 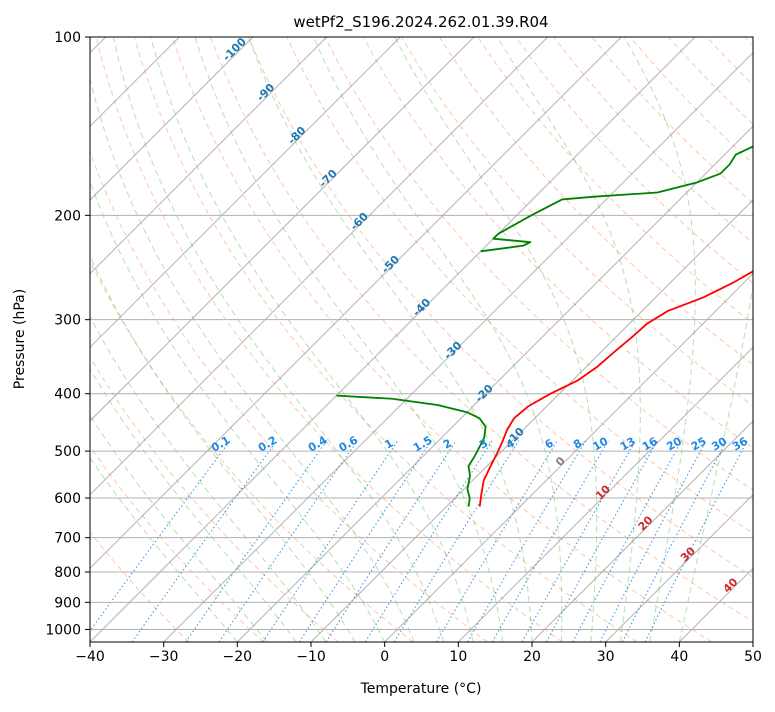 What do you see at coordinates (67, 216) in the screenshot?
I see `y-tick-label: 200` at bounding box center [67, 216].